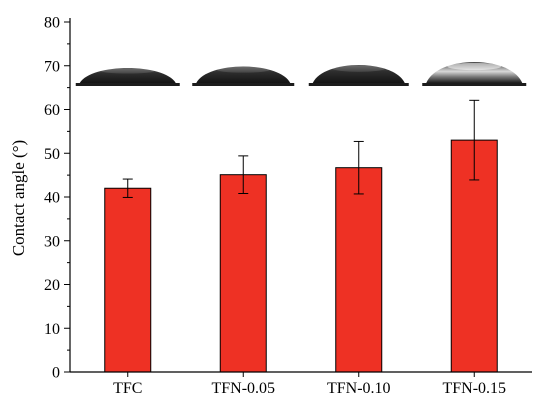  I want to click on x-tick-label: TFN-0.05, so click(243, 388).